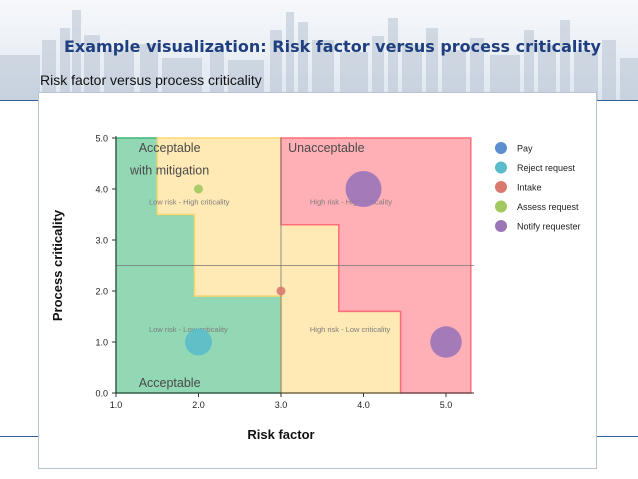 This screenshot has height=479, width=638. Describe the element at coordinates (281, 405) in the screenshot. I see `x-tick-label: 3.0` at that location.